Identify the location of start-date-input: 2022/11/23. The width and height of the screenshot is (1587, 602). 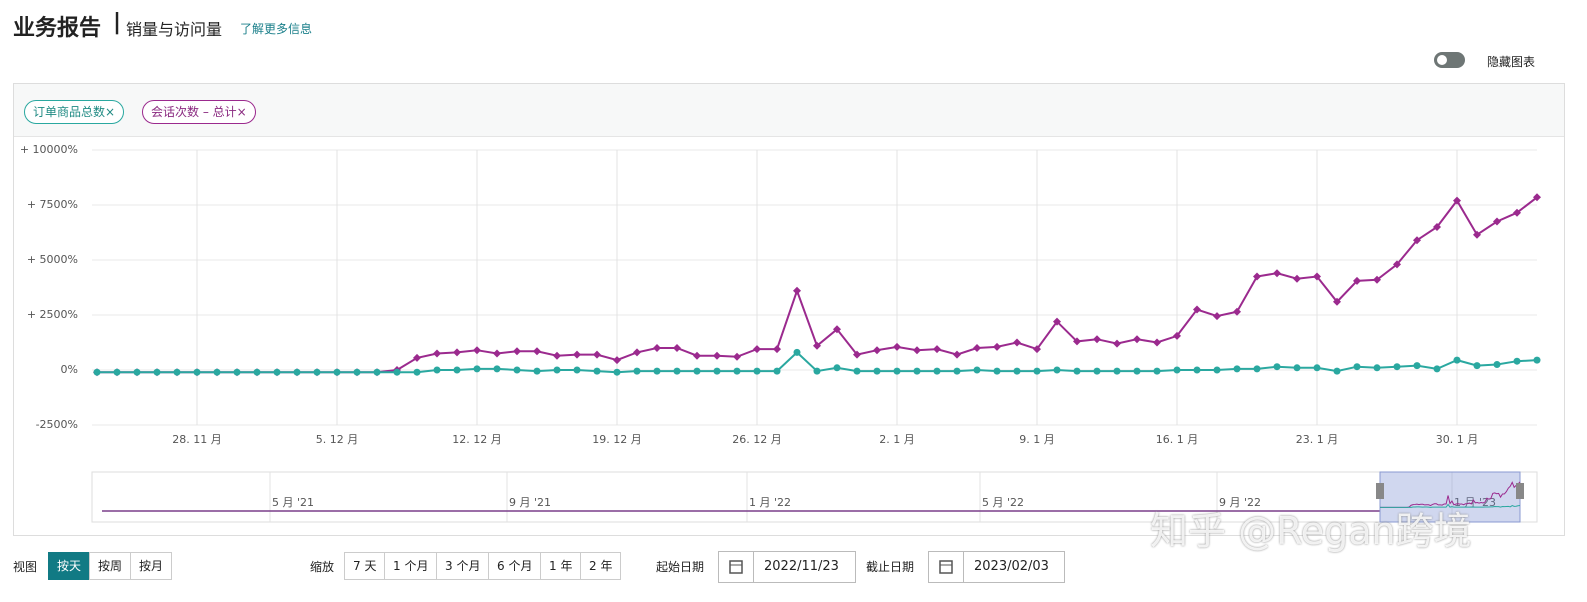
(787, 567).